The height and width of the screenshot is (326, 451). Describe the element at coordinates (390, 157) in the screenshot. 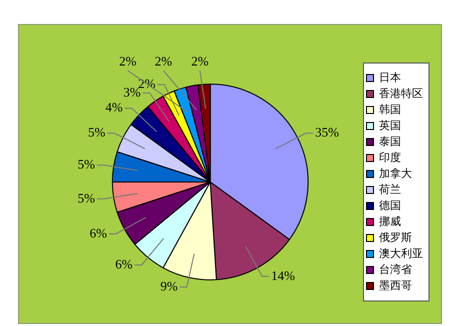

I see `legend-label: 印度` at that location.